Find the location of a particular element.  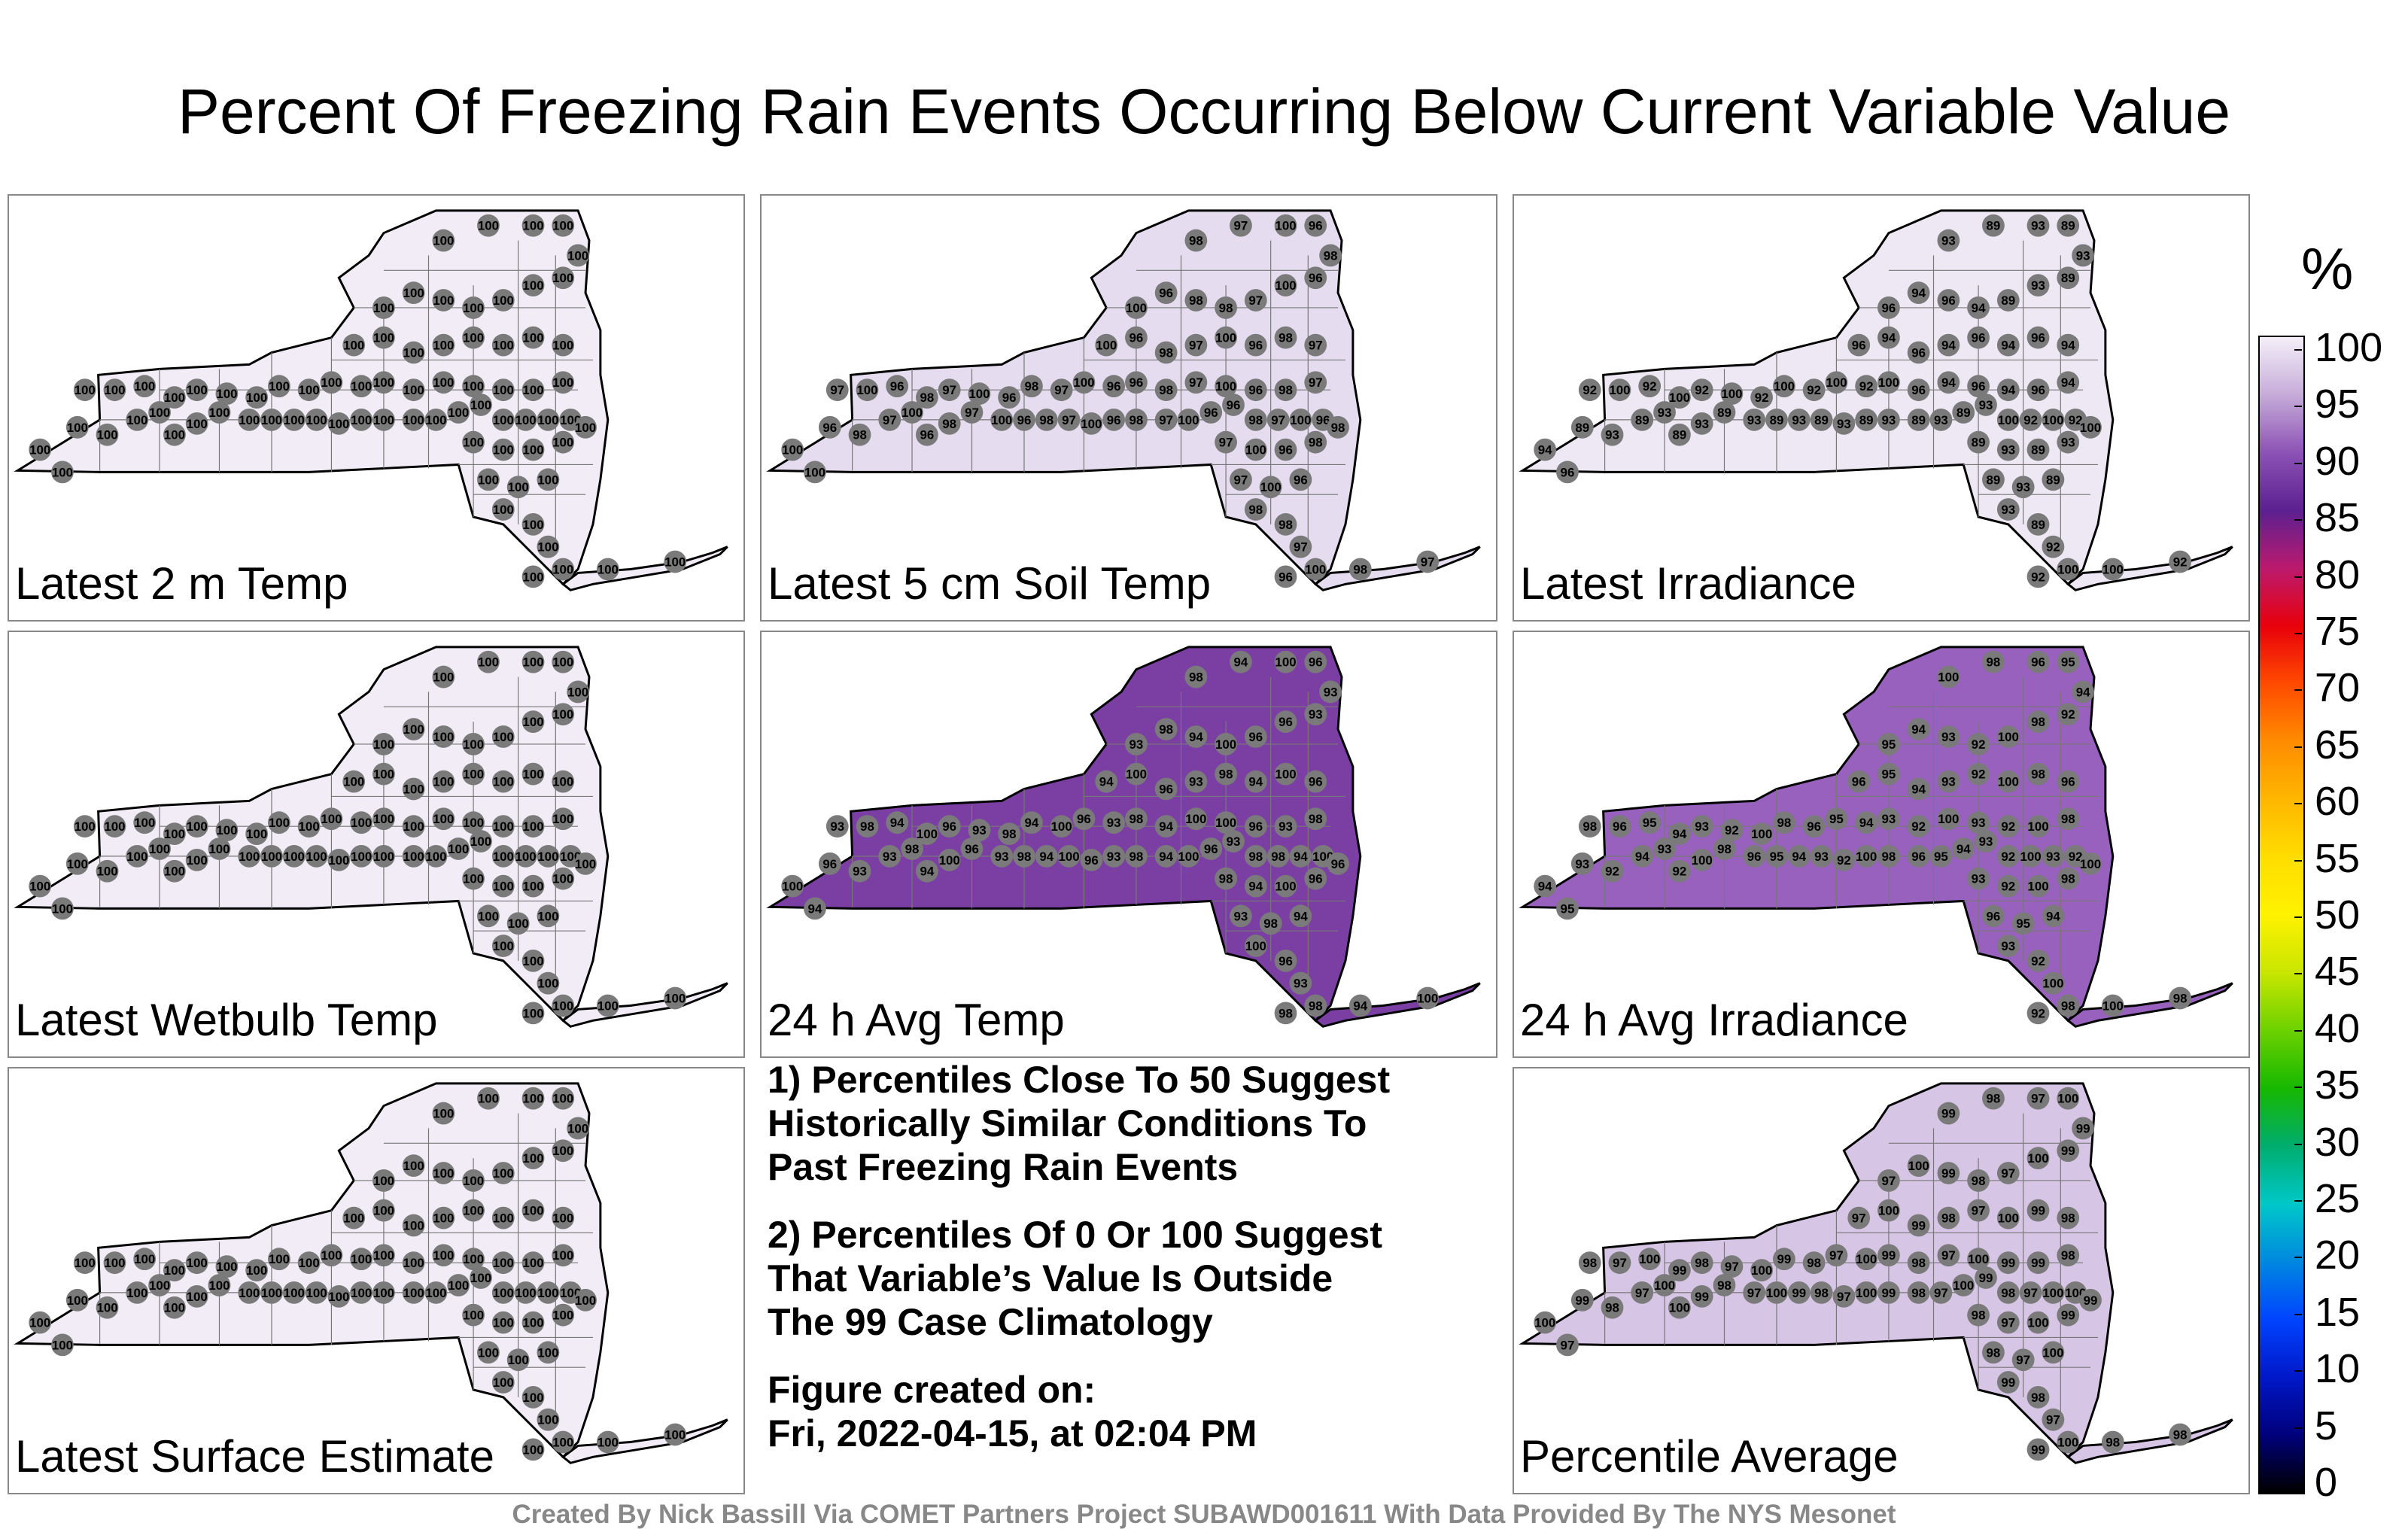

colorbar-tick is located at coordinates (2298, 917).